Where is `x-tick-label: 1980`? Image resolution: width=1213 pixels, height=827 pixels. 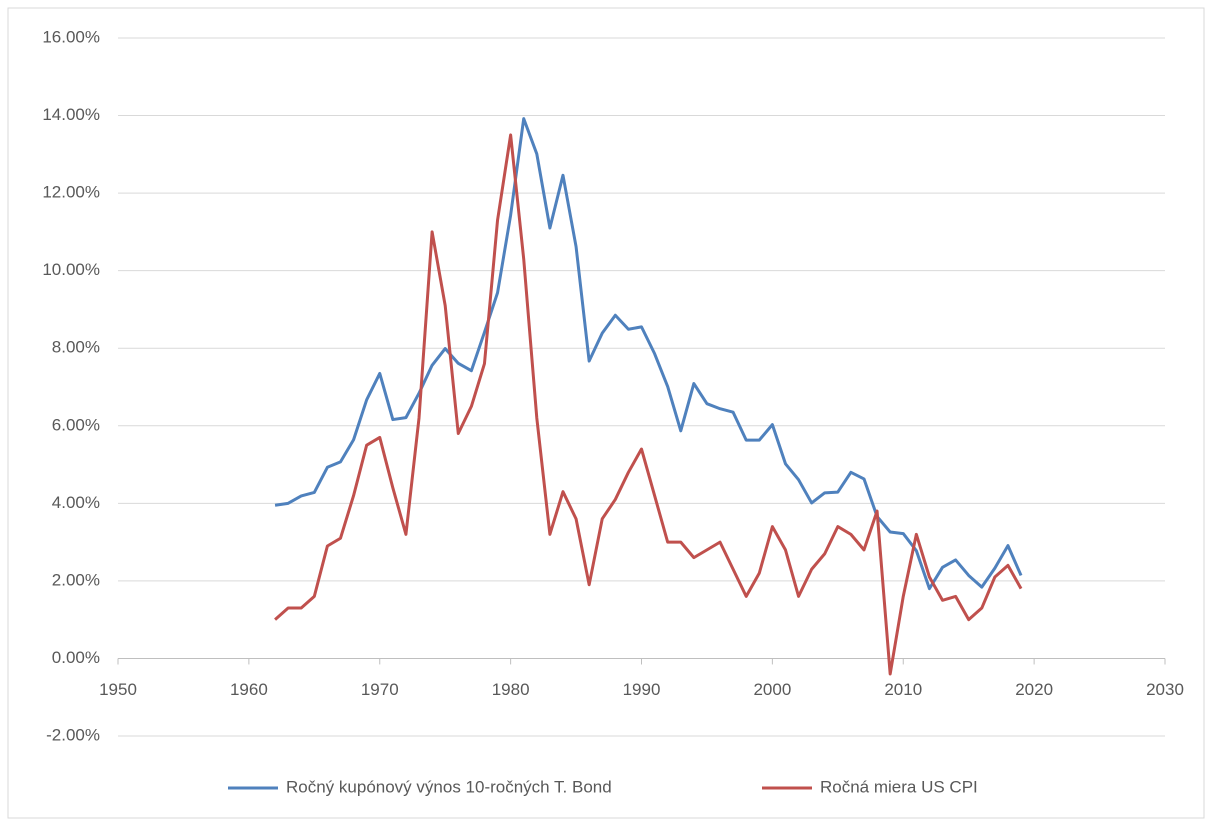
x-tick-label: 1980 is located at coordinates (511, 689).